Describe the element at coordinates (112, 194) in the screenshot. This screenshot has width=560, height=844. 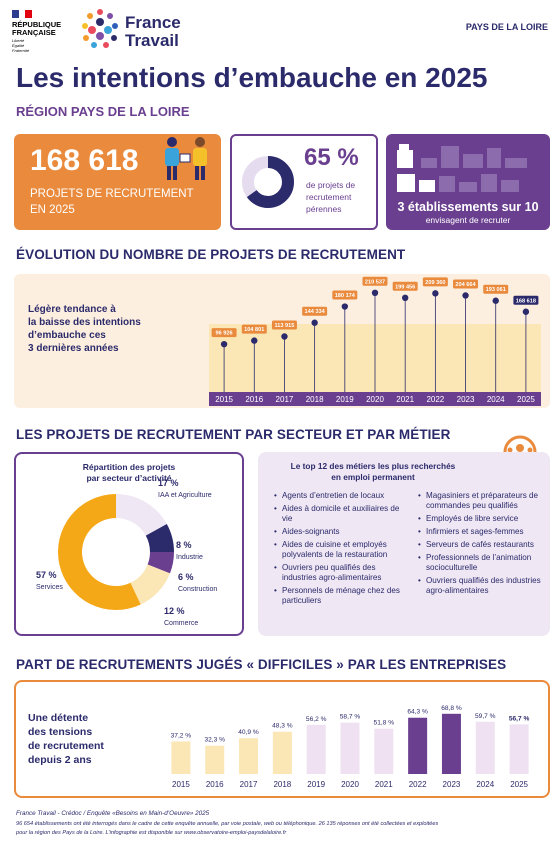
I see `kpi-projects-label1: PROJETS DE RECRUTEMENT` at that location.